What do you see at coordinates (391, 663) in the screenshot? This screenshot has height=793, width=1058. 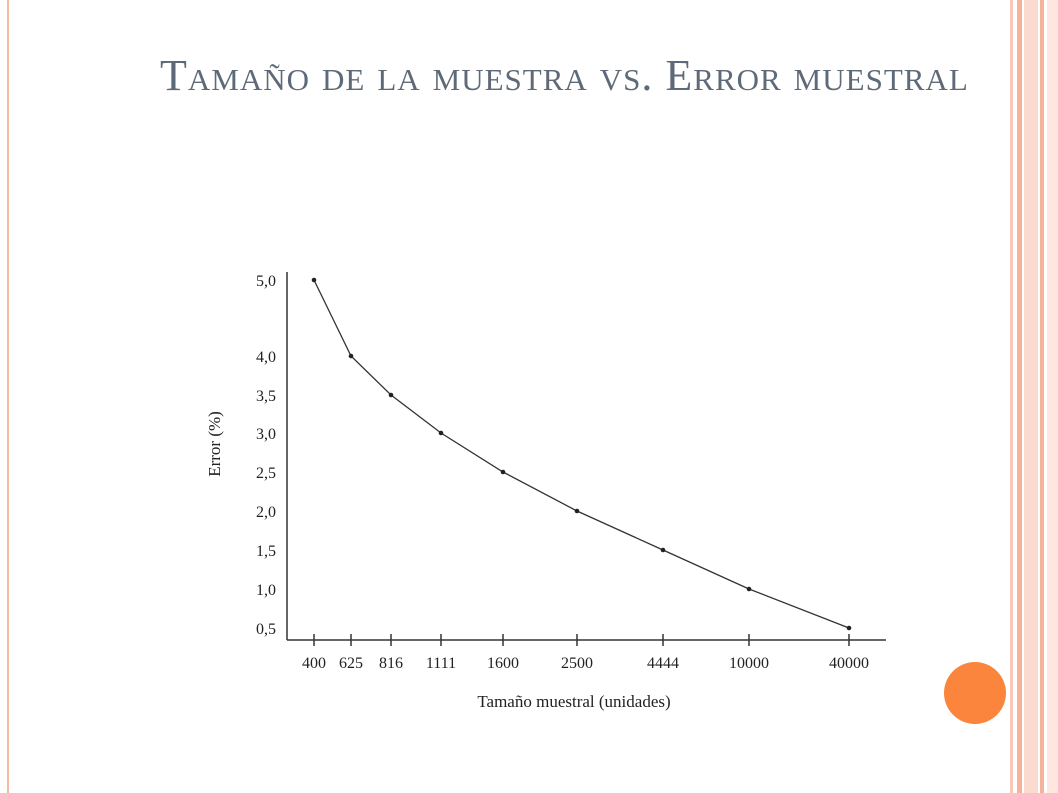 I see `x-tick-label: 816` at bounding box center [391, 663].